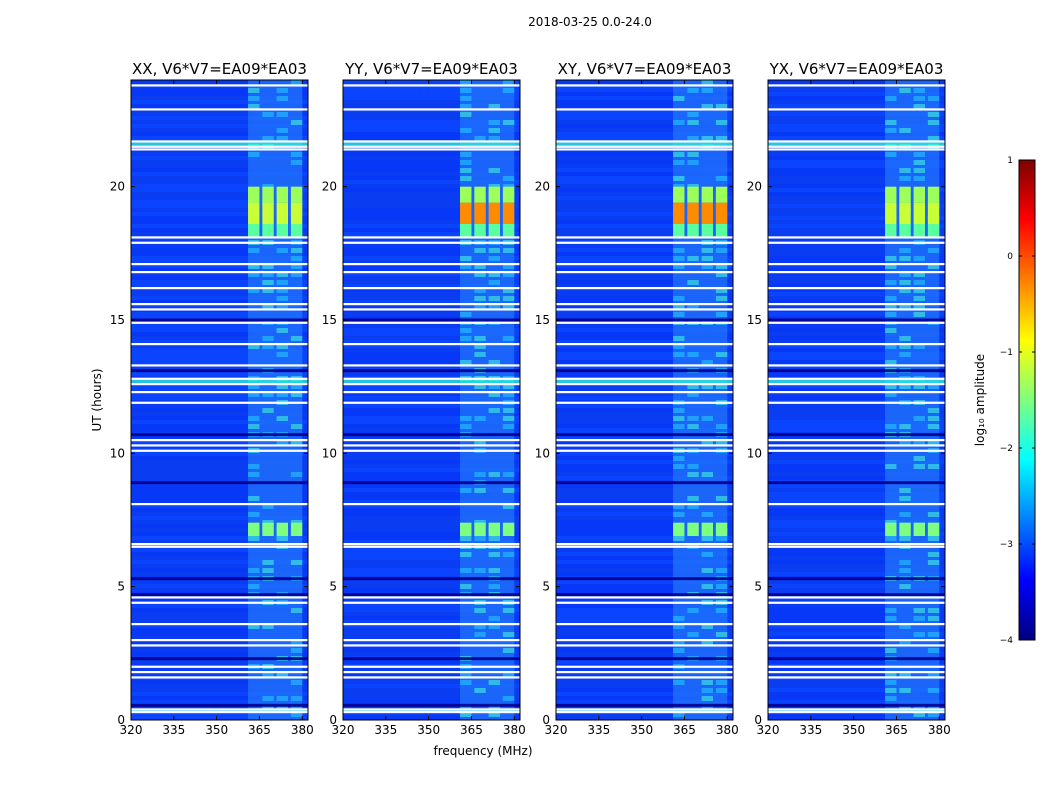  Describe the element at coordinates (644, 320) in the screenshot. I see `dark-row` at that location.